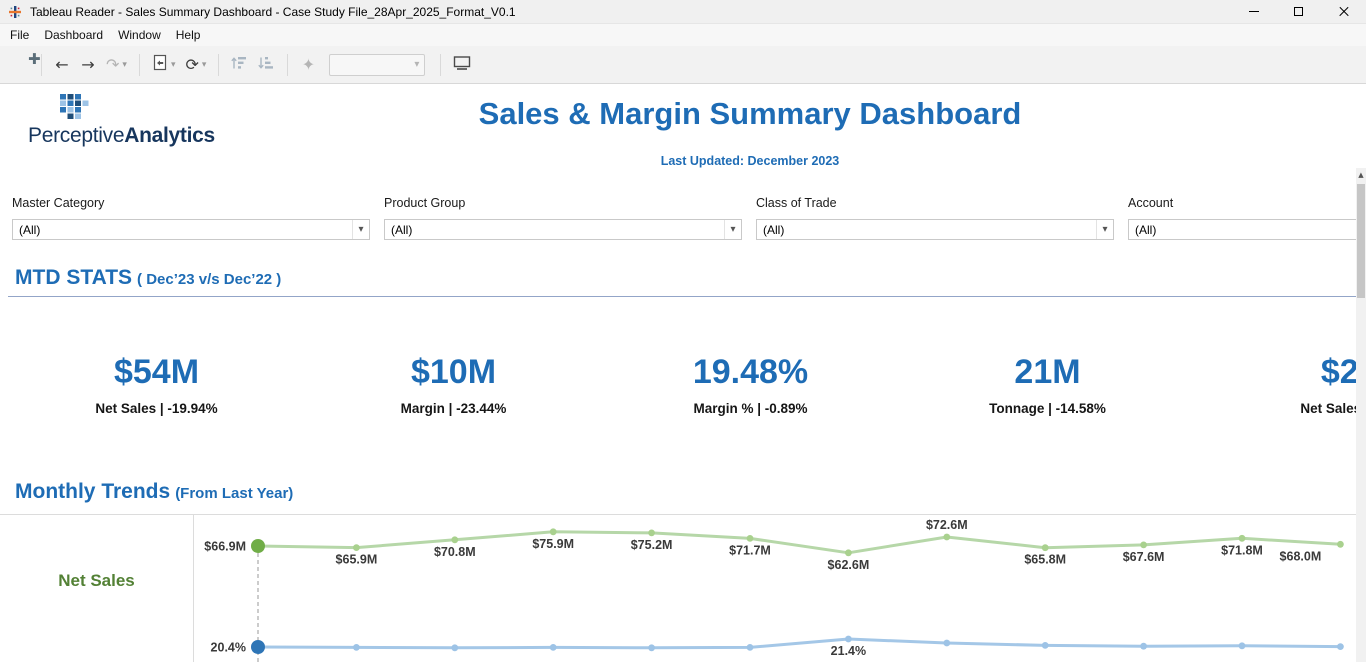 The height and width of the screenshot is (662, 1366). What do you see at coordinates (225, 547) in the screenshot?
I see `svg-text: $66.9M` at bounding box center [225, 547].